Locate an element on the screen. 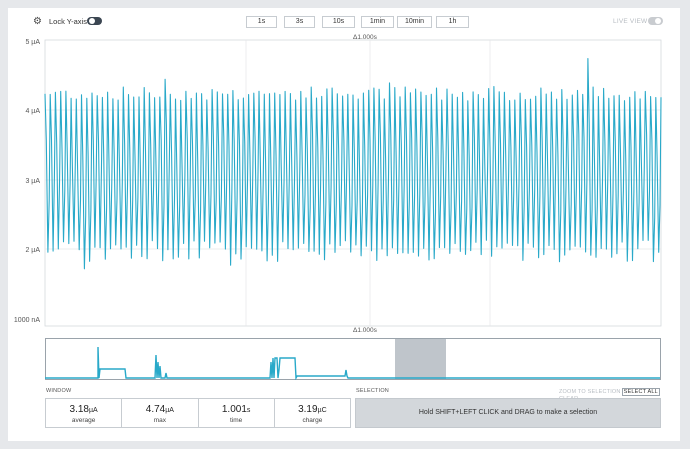 The image size is (690, 449). live-view-label: LIVE VIEW is located at coordinates (630, 21).